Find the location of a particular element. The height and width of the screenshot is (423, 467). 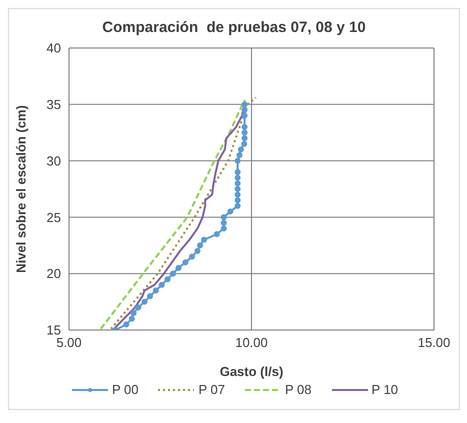

y-tick-label: 40 is located at coordinates (53, 48).